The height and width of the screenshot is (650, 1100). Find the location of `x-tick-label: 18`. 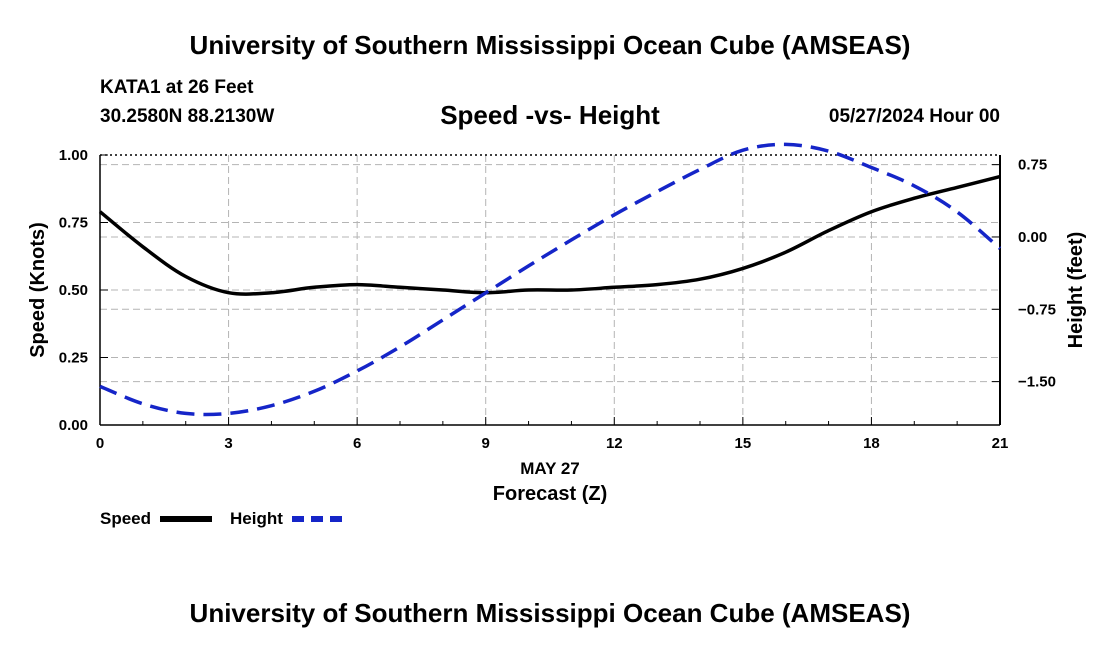

x-tick-label: 18 is located at coordinates (871, 443).